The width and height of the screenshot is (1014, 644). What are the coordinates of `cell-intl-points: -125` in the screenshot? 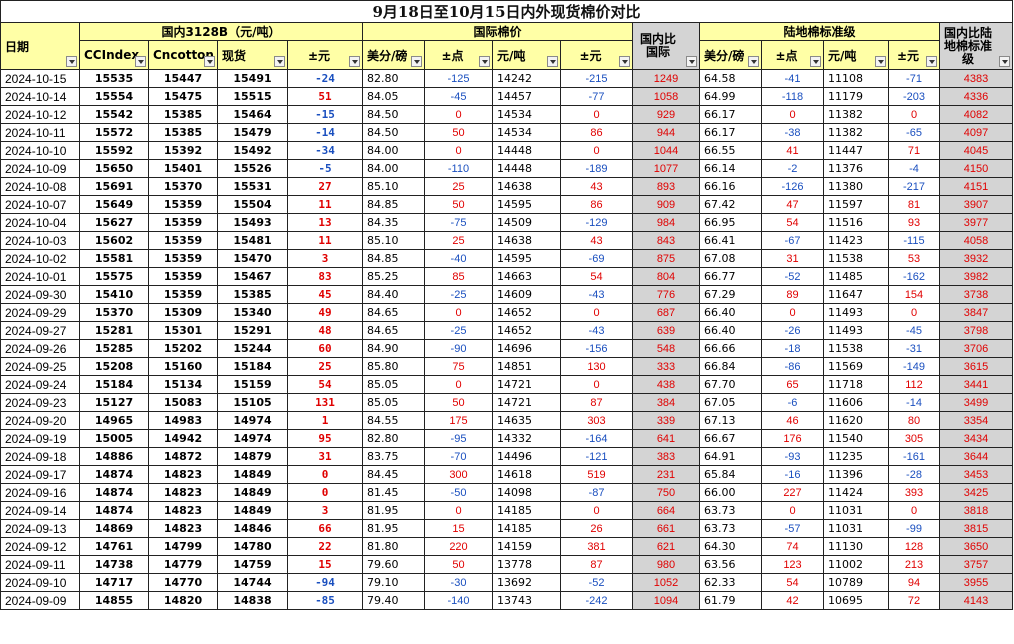 It's located at (458, 78).